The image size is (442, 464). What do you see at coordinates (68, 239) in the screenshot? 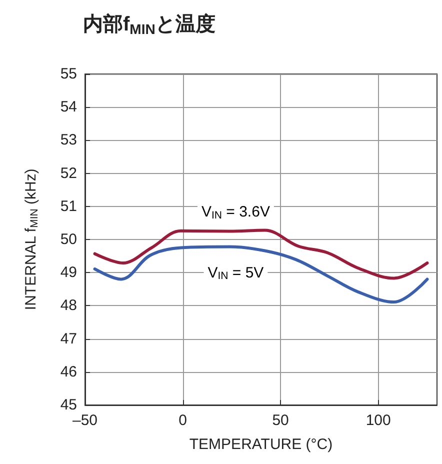
I see `y-tick-label: 50` at bounding box center [68, 239].